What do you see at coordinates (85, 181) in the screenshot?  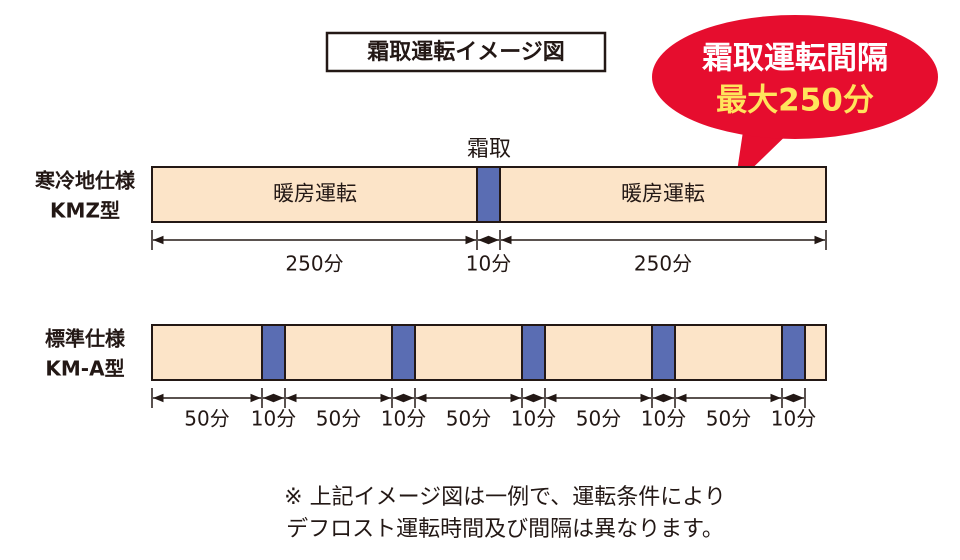 I see `row-label: 寒冷地仕様` at bounding box center [85, 181].